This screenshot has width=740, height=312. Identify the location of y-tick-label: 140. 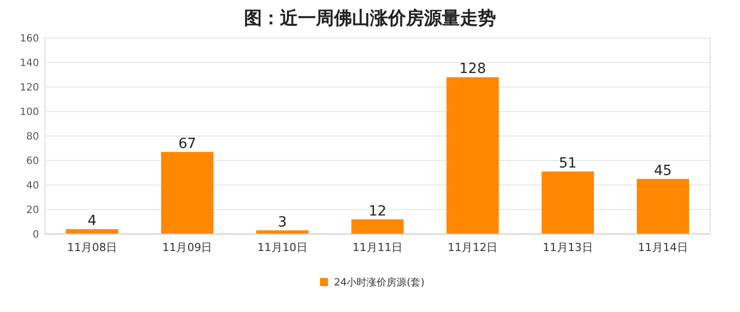
(29, 63).